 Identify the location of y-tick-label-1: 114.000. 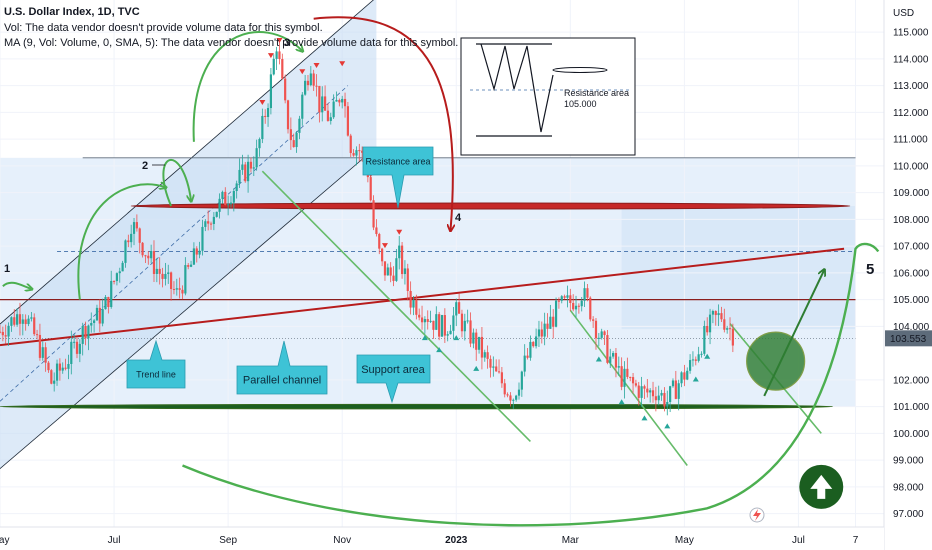
(911, 59).